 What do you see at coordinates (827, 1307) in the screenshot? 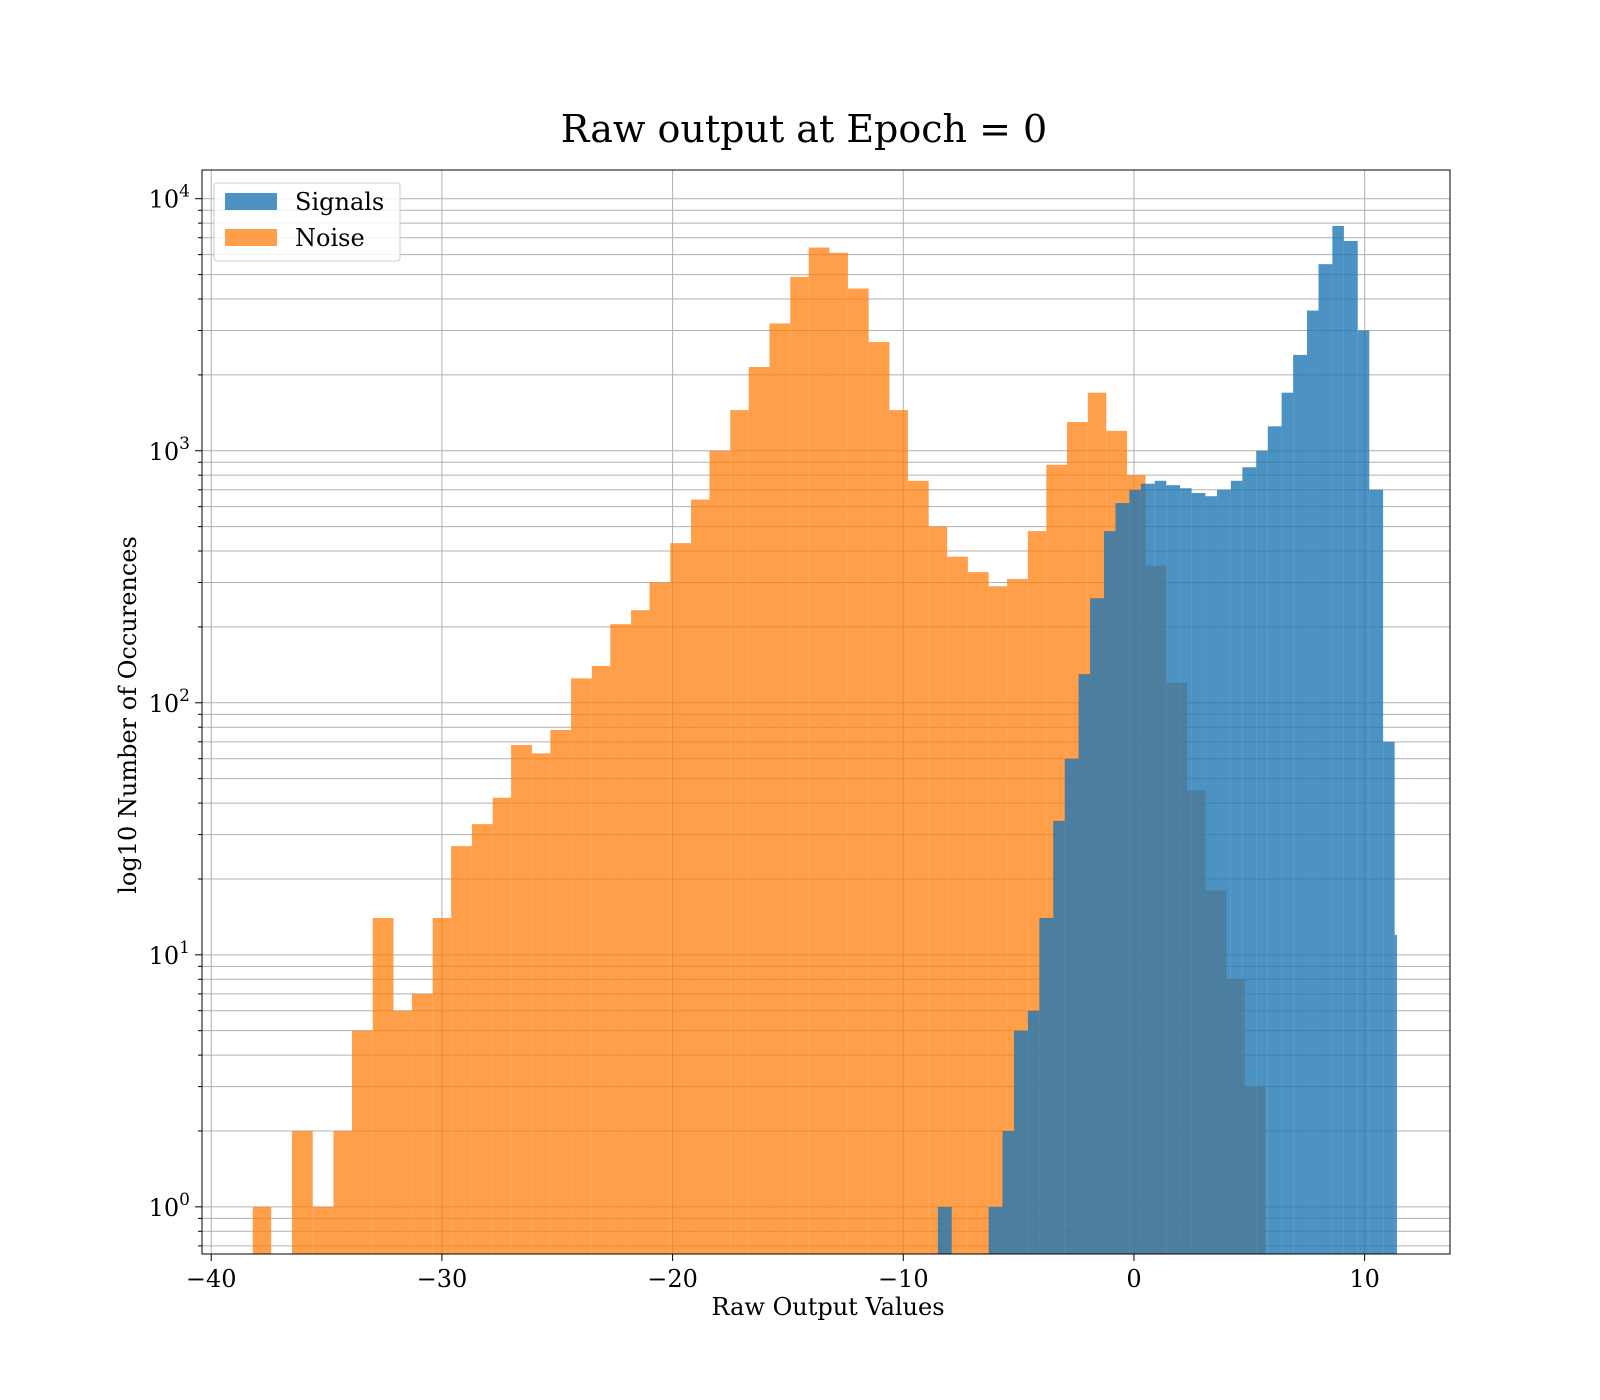
I see `x-axis-label: Raw Output Values` at bounding box center [827, 1307].